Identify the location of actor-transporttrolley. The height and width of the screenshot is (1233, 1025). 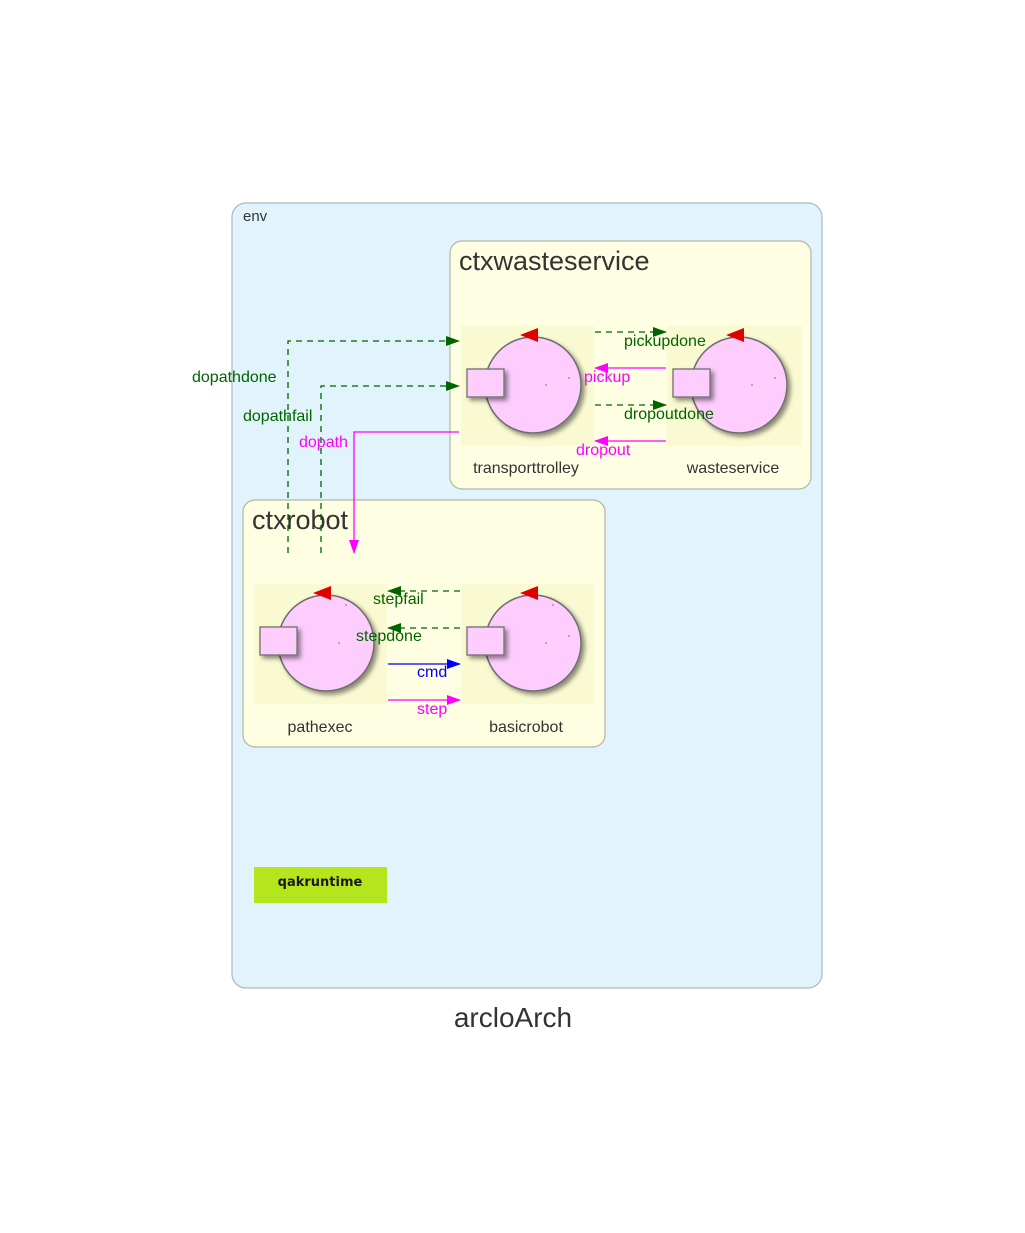
(527, 386).